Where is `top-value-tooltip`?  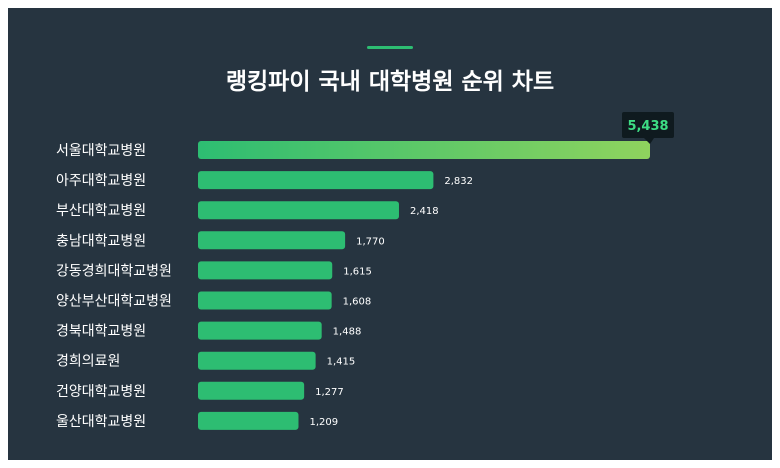
top-value-tooltip is located at coordinates (648, 125).